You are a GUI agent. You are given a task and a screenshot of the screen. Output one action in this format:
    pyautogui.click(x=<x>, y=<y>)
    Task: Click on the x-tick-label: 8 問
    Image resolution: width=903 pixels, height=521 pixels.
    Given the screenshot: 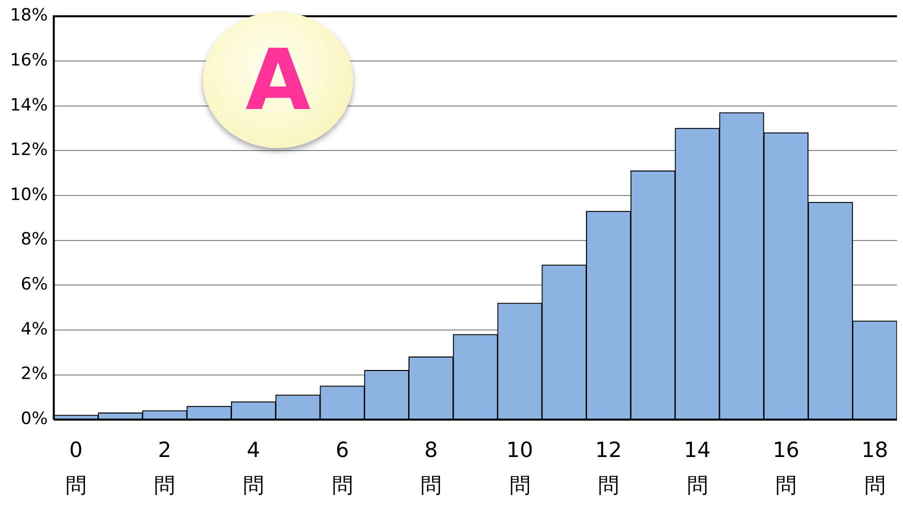 What is the action you would take?
    pyautogui.click(x=431, y=468)
    